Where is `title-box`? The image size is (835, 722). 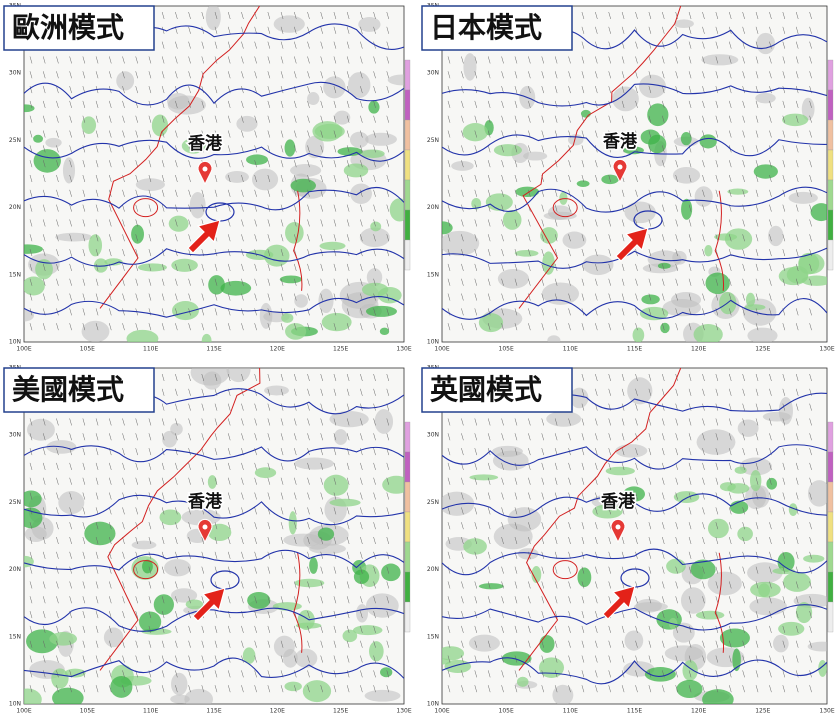
title-box is located at coordinates (497, 390).